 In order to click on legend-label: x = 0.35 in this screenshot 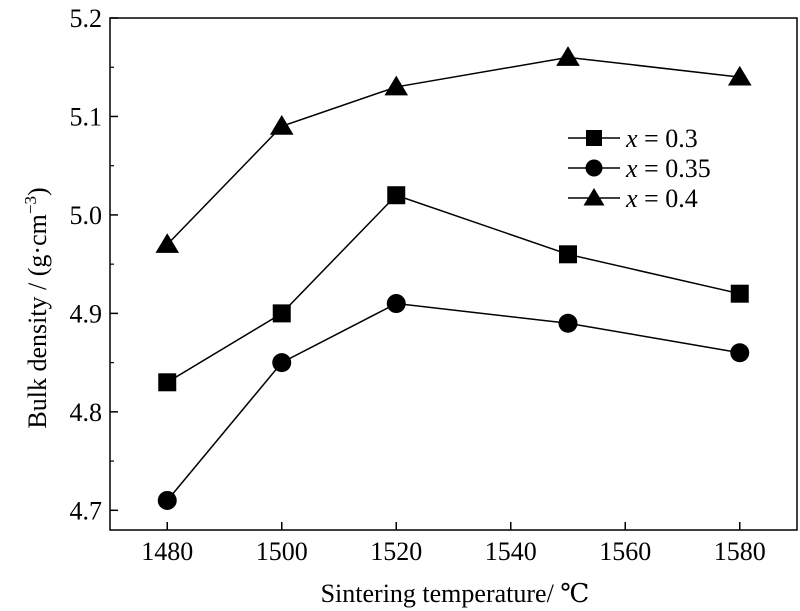, I will do `click(668, 168)`.